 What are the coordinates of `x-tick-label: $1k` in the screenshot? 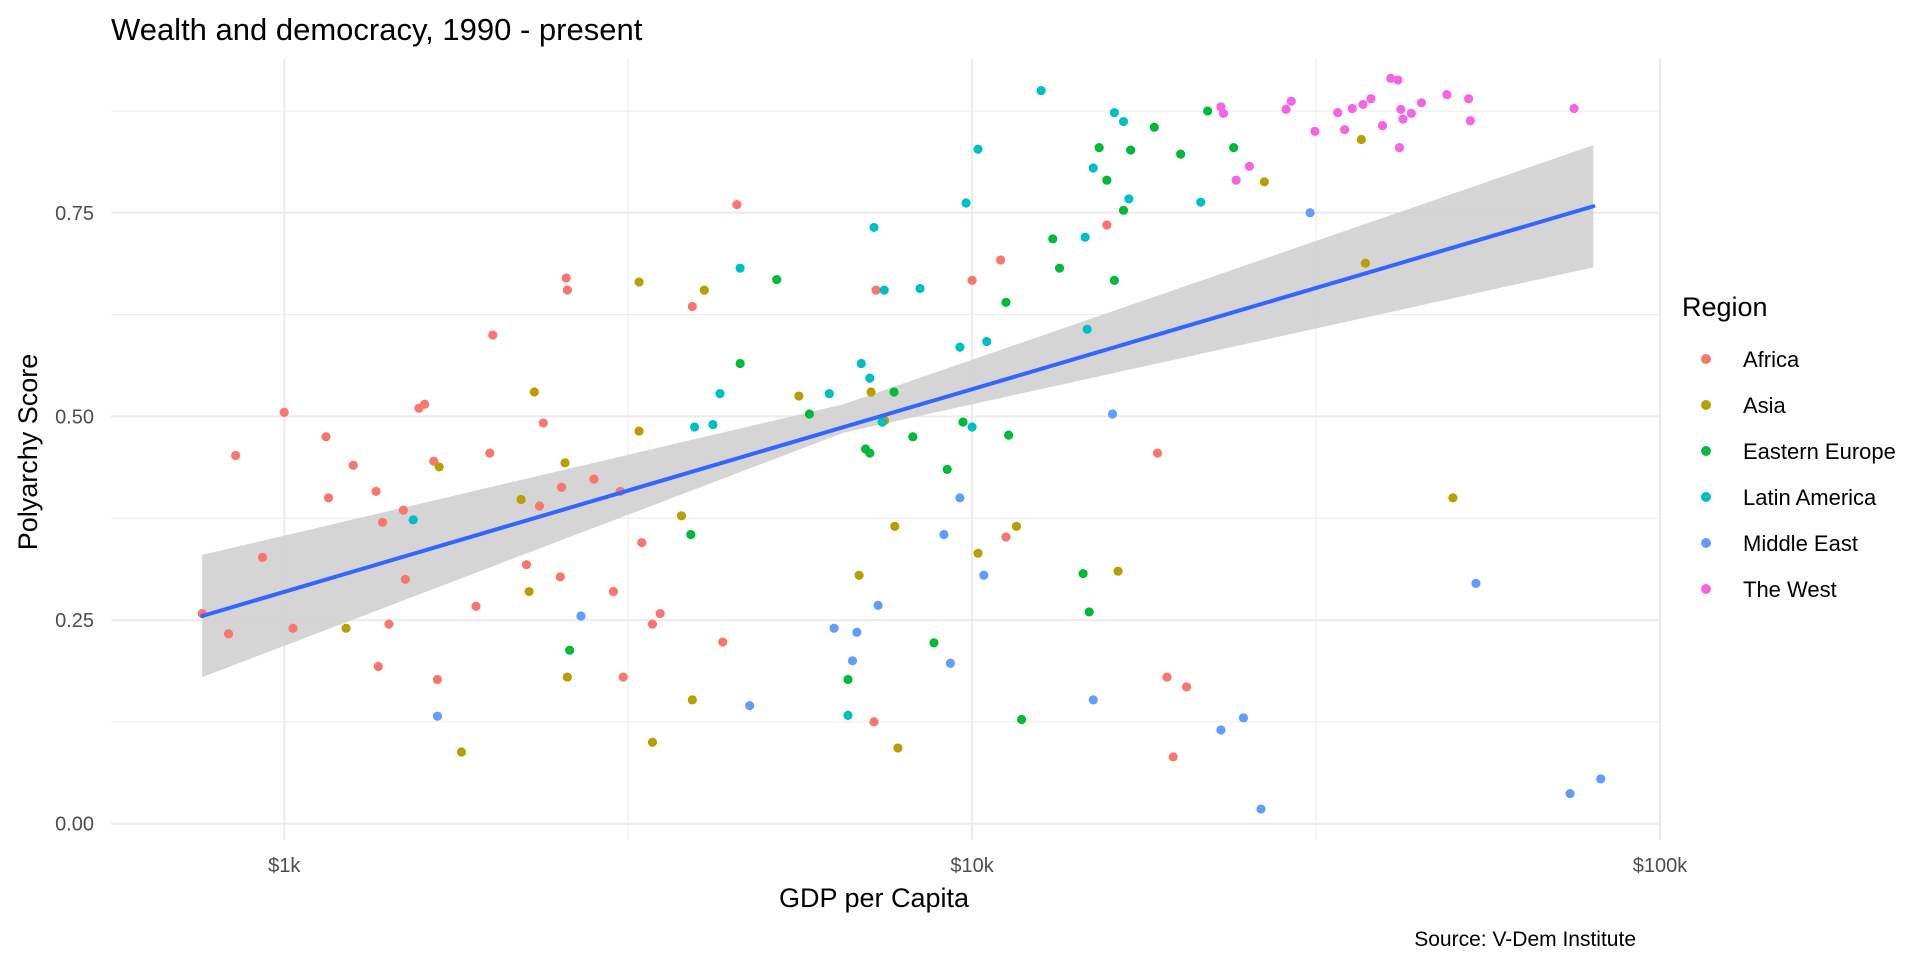 It's located at (284, 866).